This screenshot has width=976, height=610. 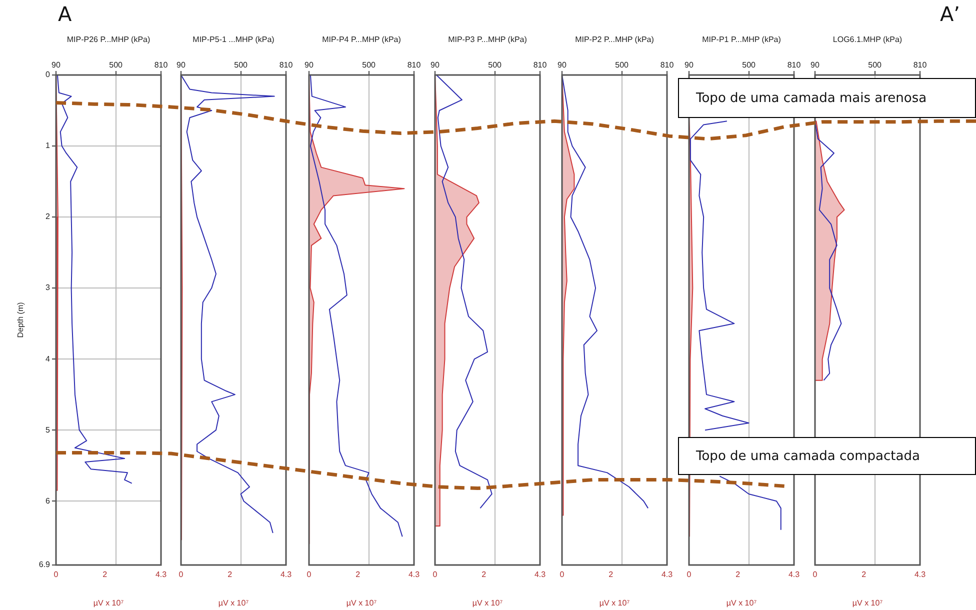 I want to click on y-tick-label: 3, so click(x=48, y=287).